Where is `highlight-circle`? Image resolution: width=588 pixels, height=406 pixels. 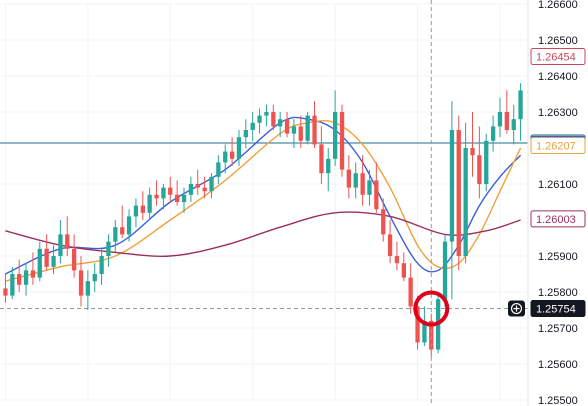 highlight-circle is located at coordinates (431, 308).